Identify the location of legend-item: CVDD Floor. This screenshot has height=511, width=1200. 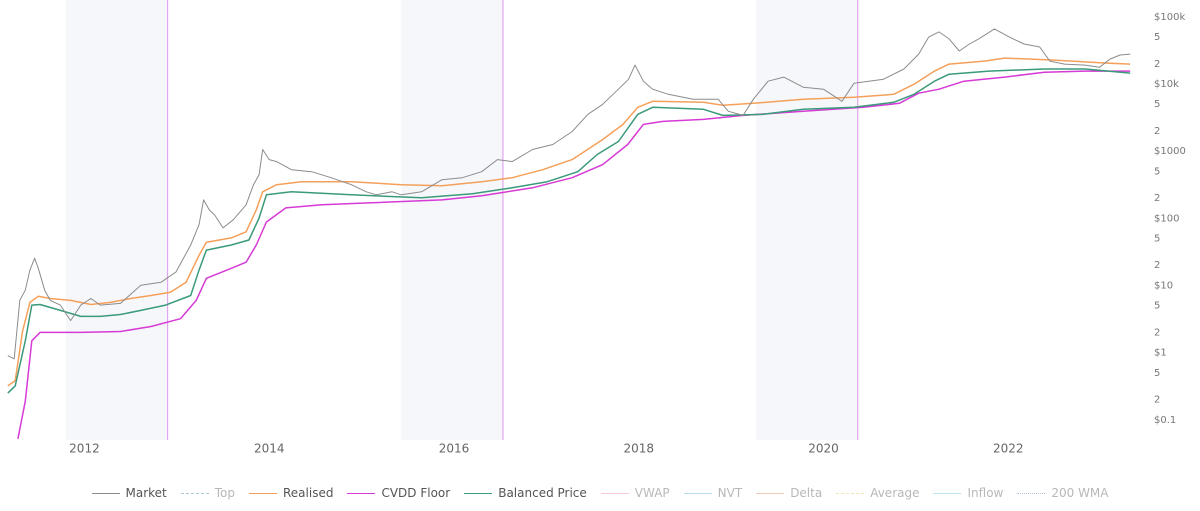
(398, 493).